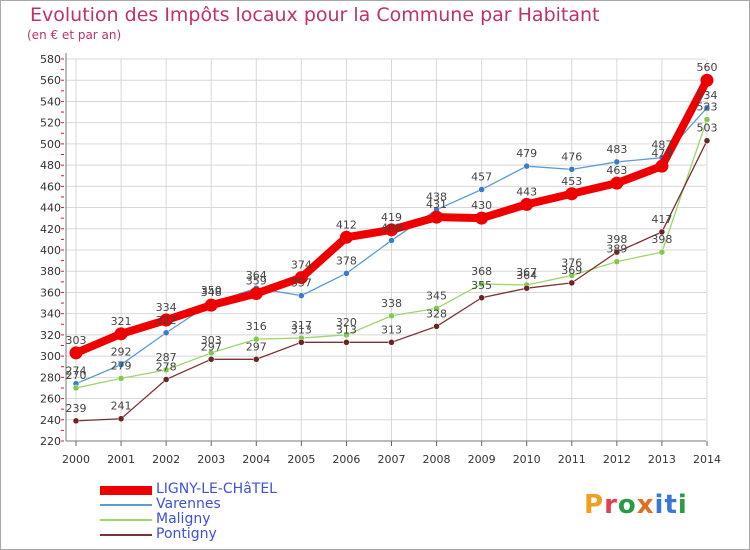 This screenshot has height=550, width=750. I want to click on data-label: 328, so click(436, 313).